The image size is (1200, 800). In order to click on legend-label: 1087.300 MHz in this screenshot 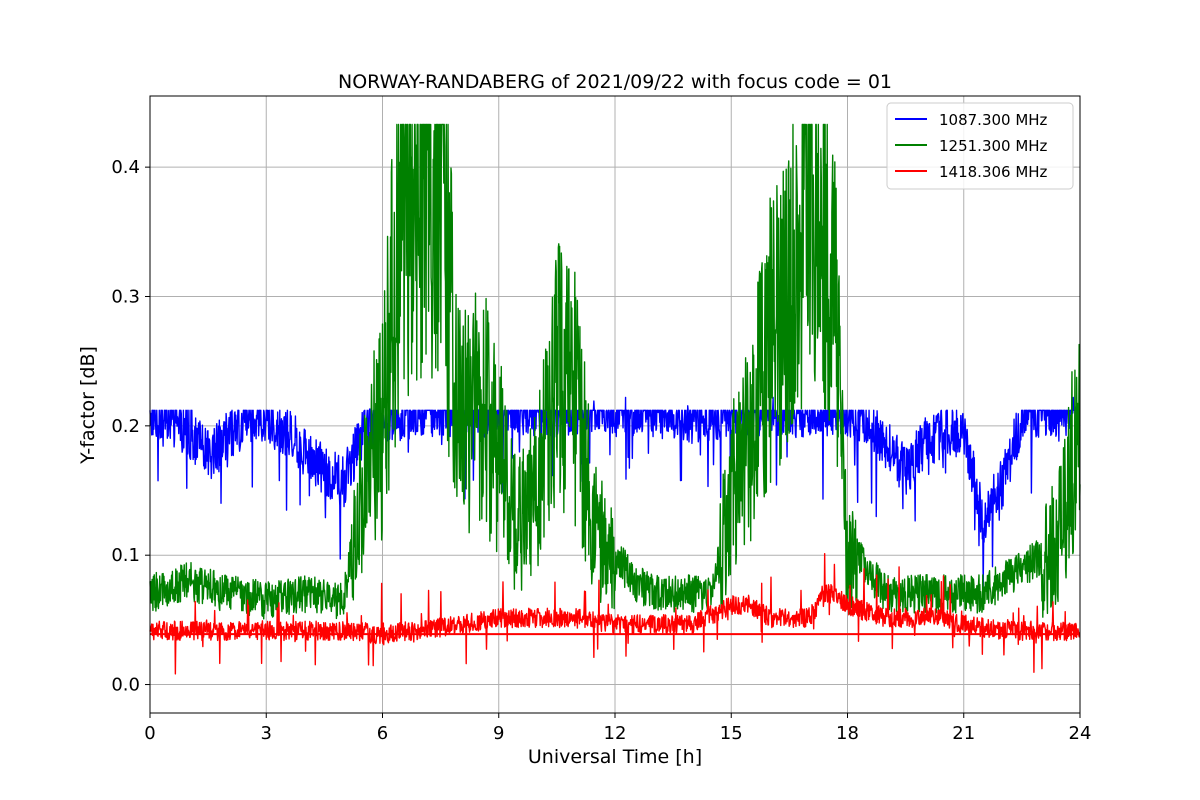, I will do `click(993, 120)`.